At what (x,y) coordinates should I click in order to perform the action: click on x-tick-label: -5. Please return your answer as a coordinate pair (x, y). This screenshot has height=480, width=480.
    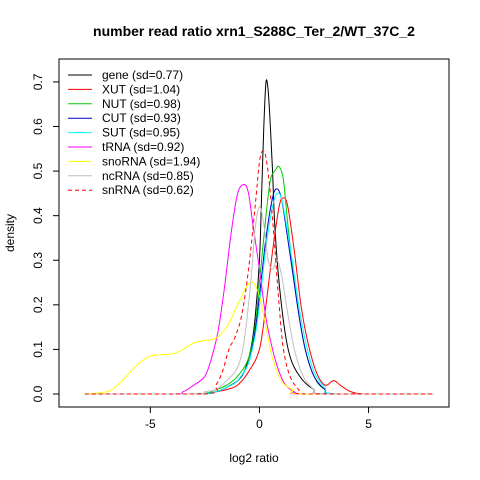
    Looking at the image, I should click on (150, 424).